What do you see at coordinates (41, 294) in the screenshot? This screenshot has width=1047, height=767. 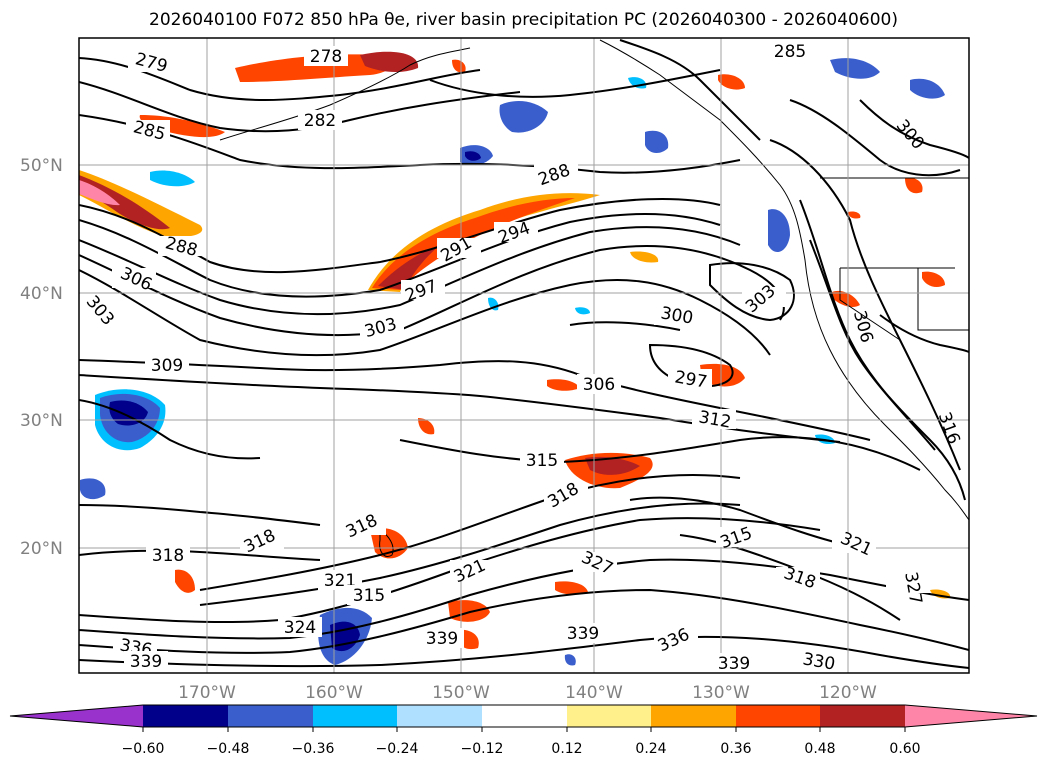 I see `lat-label-40n: 40°N` at bounding box center [41, 294].